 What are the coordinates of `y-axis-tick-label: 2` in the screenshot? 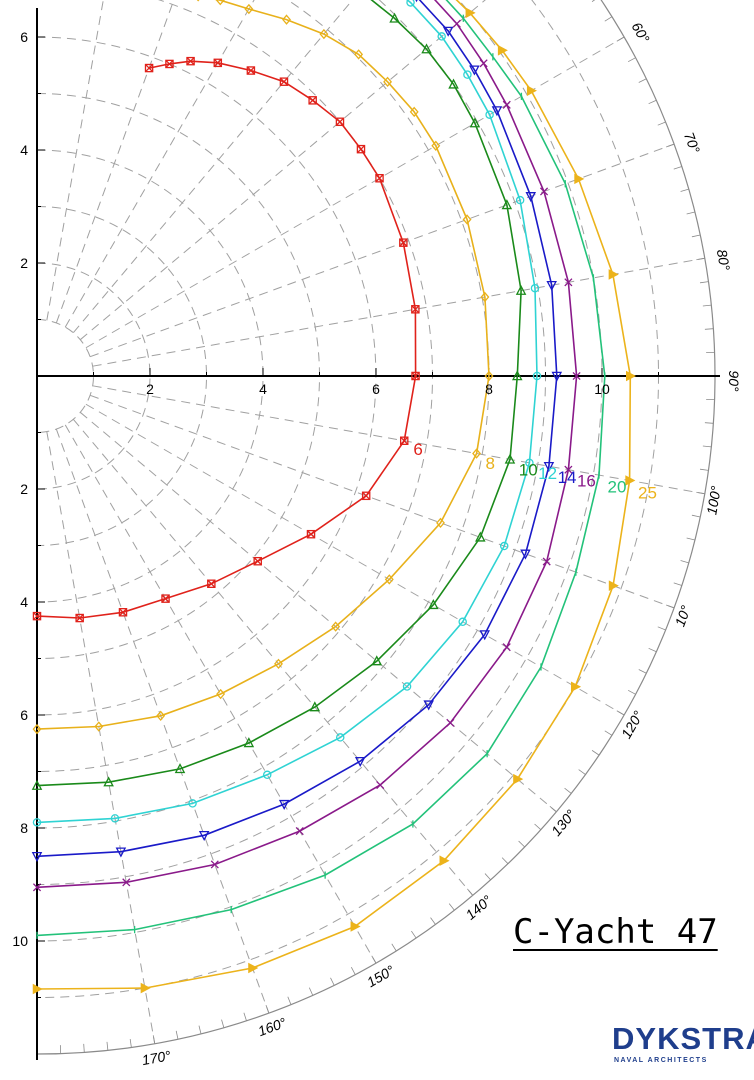 It's located at (24, 263).